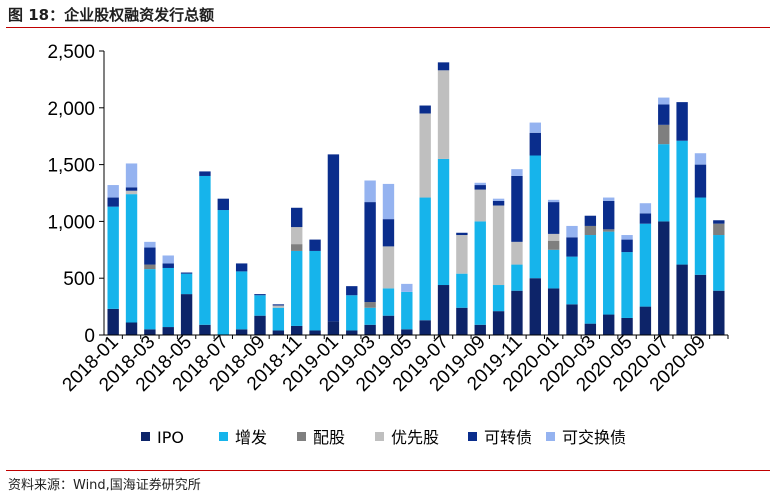  I want to click on legend-item-series-4: 可转债, so click(500, 437).